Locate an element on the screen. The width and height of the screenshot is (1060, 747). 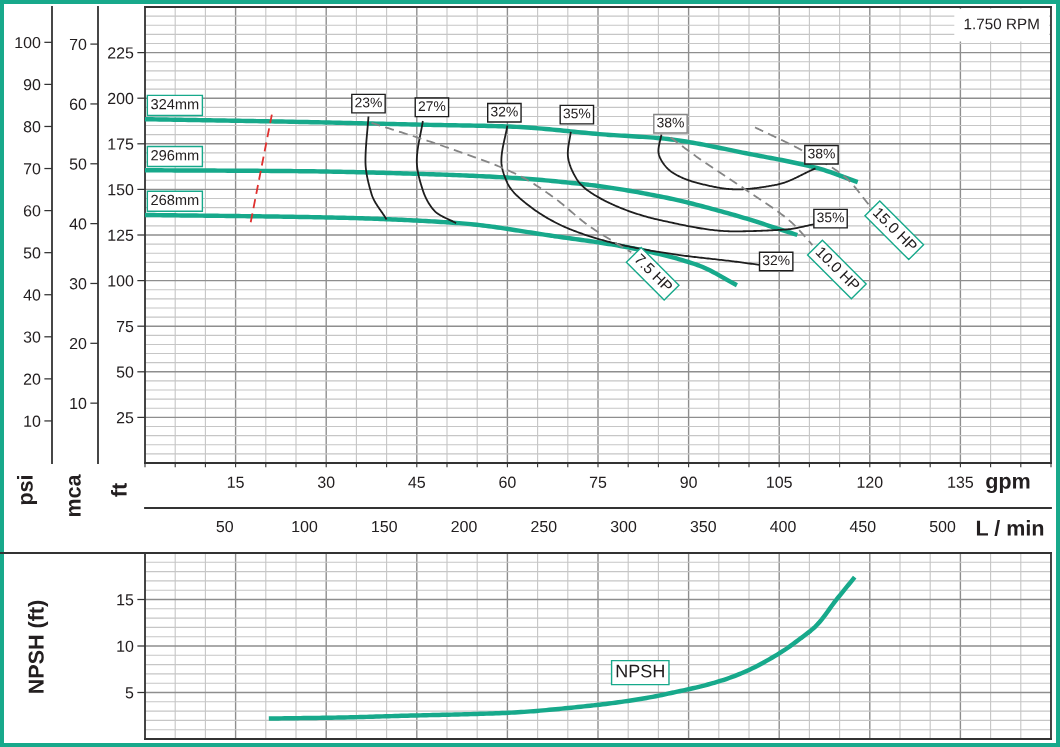
text: 10.0 HP is located at coordinates (838, 269).